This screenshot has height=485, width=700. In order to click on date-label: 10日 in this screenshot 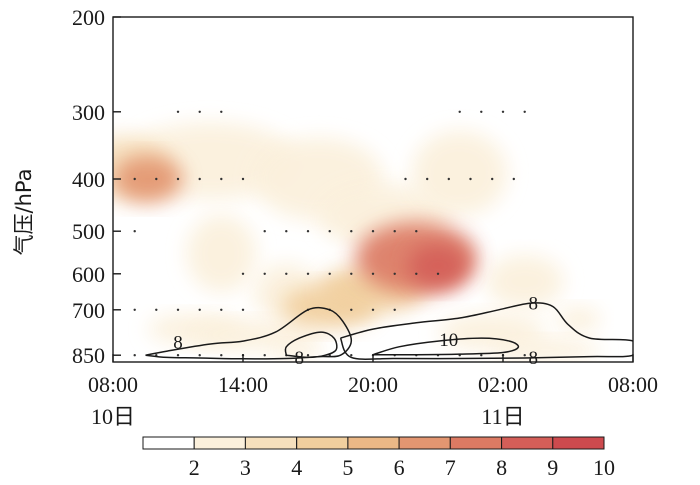, I will do `click(113, 416)`.